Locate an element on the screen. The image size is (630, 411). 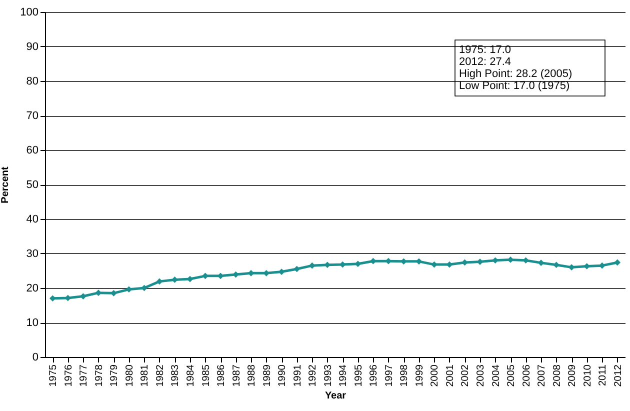
y-tick-label: 0 is located at coordinates (35, 358).